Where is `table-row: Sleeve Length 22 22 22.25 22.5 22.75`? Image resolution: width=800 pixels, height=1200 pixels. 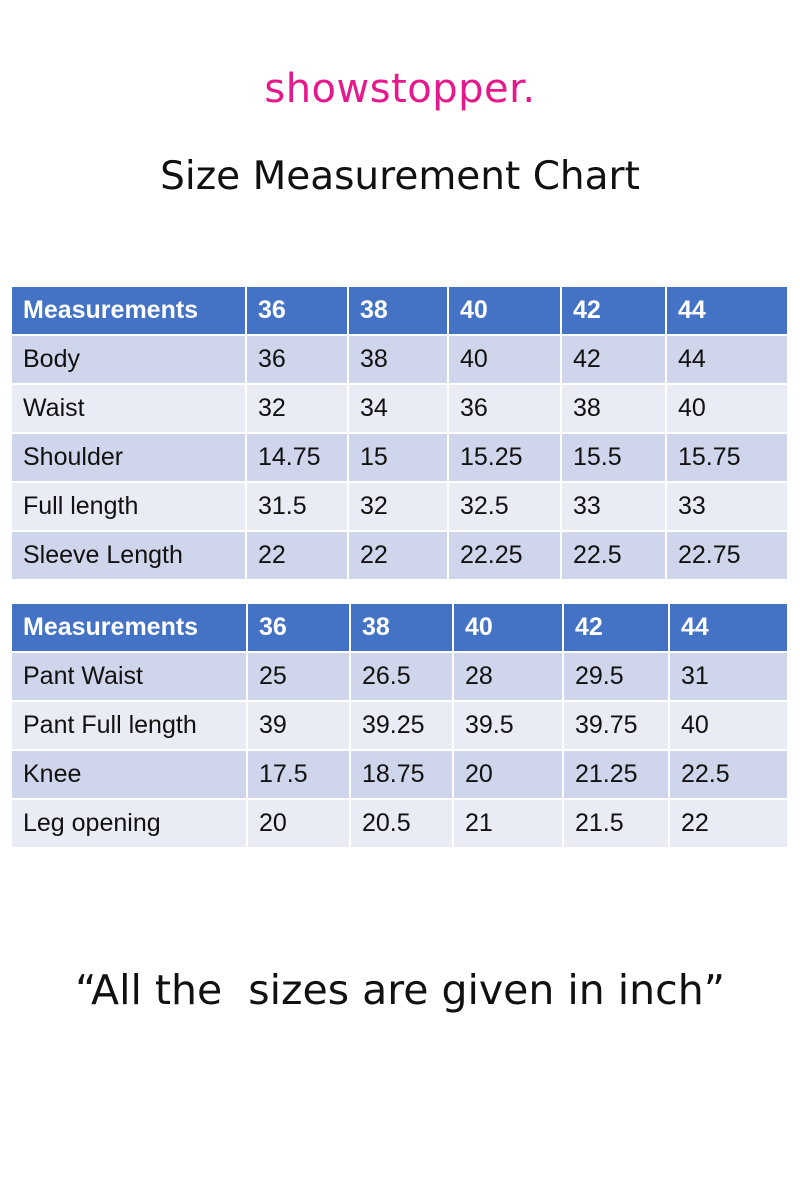
table-row: Sleeve Length 22 22 22.25 22.5 22.75 is located at coordinates (399, 555).